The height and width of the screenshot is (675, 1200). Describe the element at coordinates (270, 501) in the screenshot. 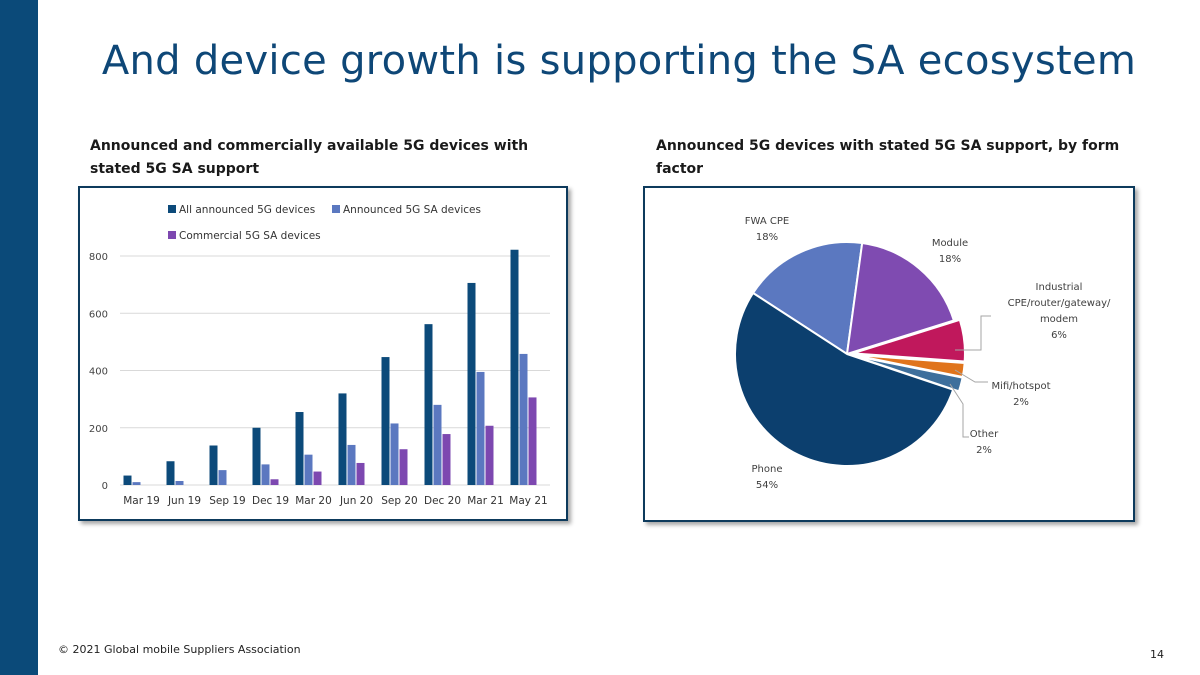

I see `x-tick-label: Dec 19` at that location.